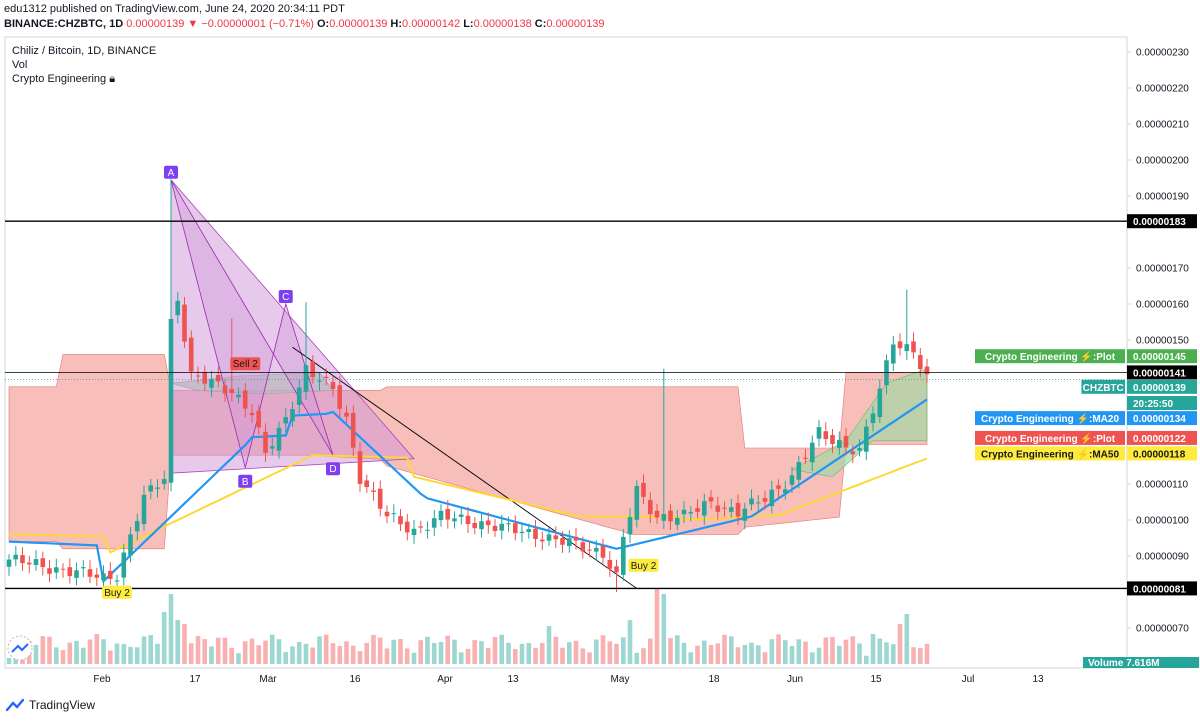 The image size is (1200, 721). I want to click on signal-box, so click(117, 592).